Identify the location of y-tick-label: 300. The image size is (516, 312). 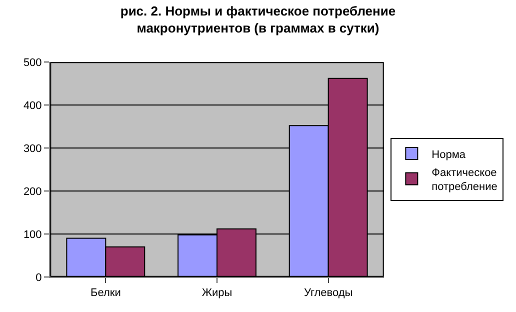
(32, 148).